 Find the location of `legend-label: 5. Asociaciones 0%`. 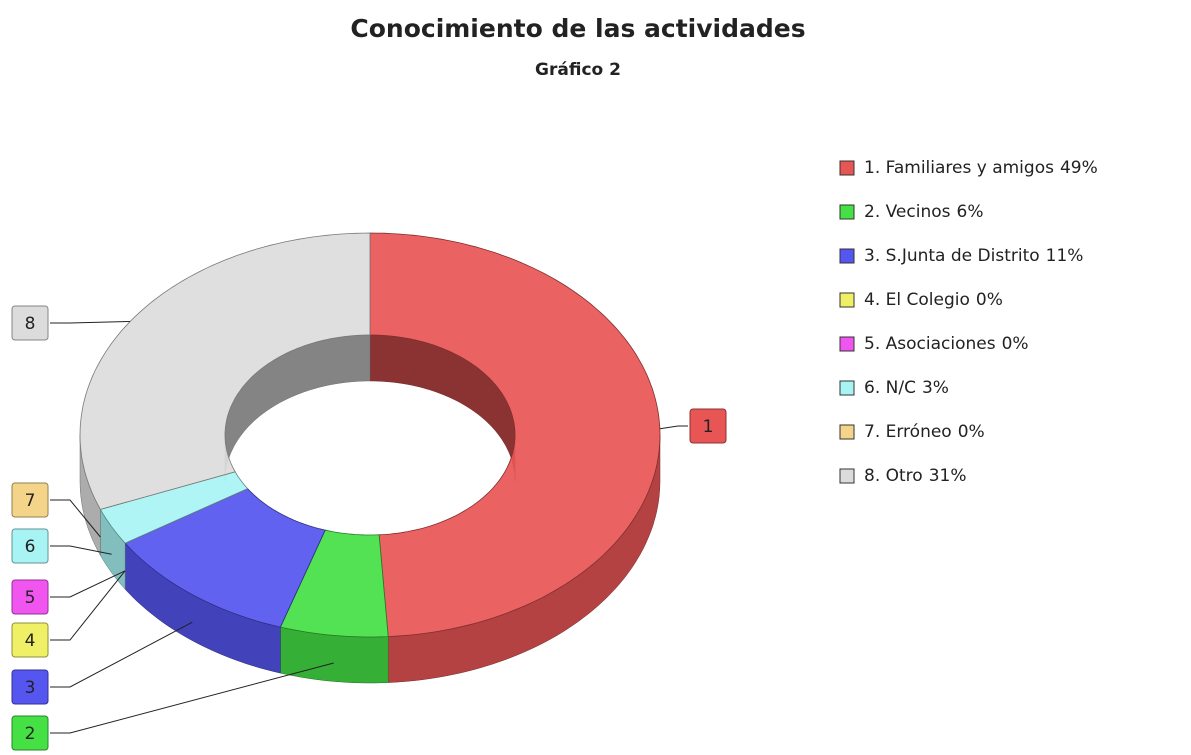

legend-label: 5. Asociaciones 0% is located at coordinates (946, 344).